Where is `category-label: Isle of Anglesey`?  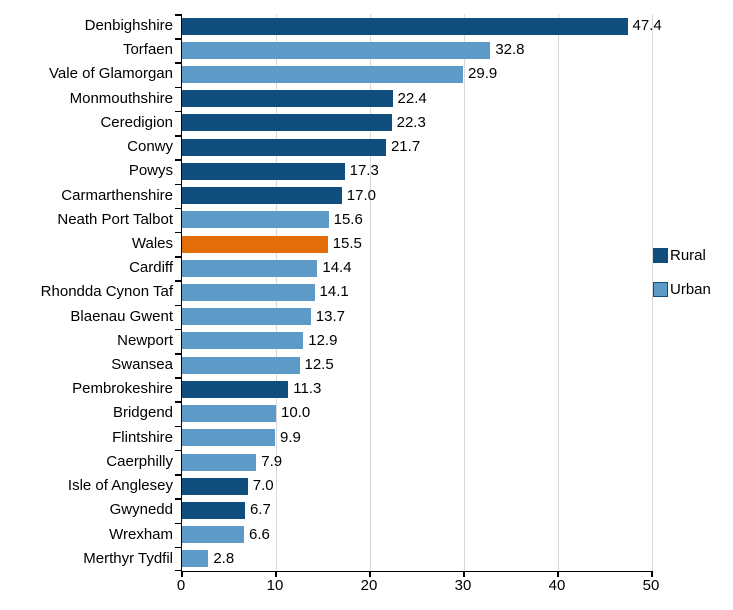 category-label: Isle of Anglesey is located at coordinates (120, 486).